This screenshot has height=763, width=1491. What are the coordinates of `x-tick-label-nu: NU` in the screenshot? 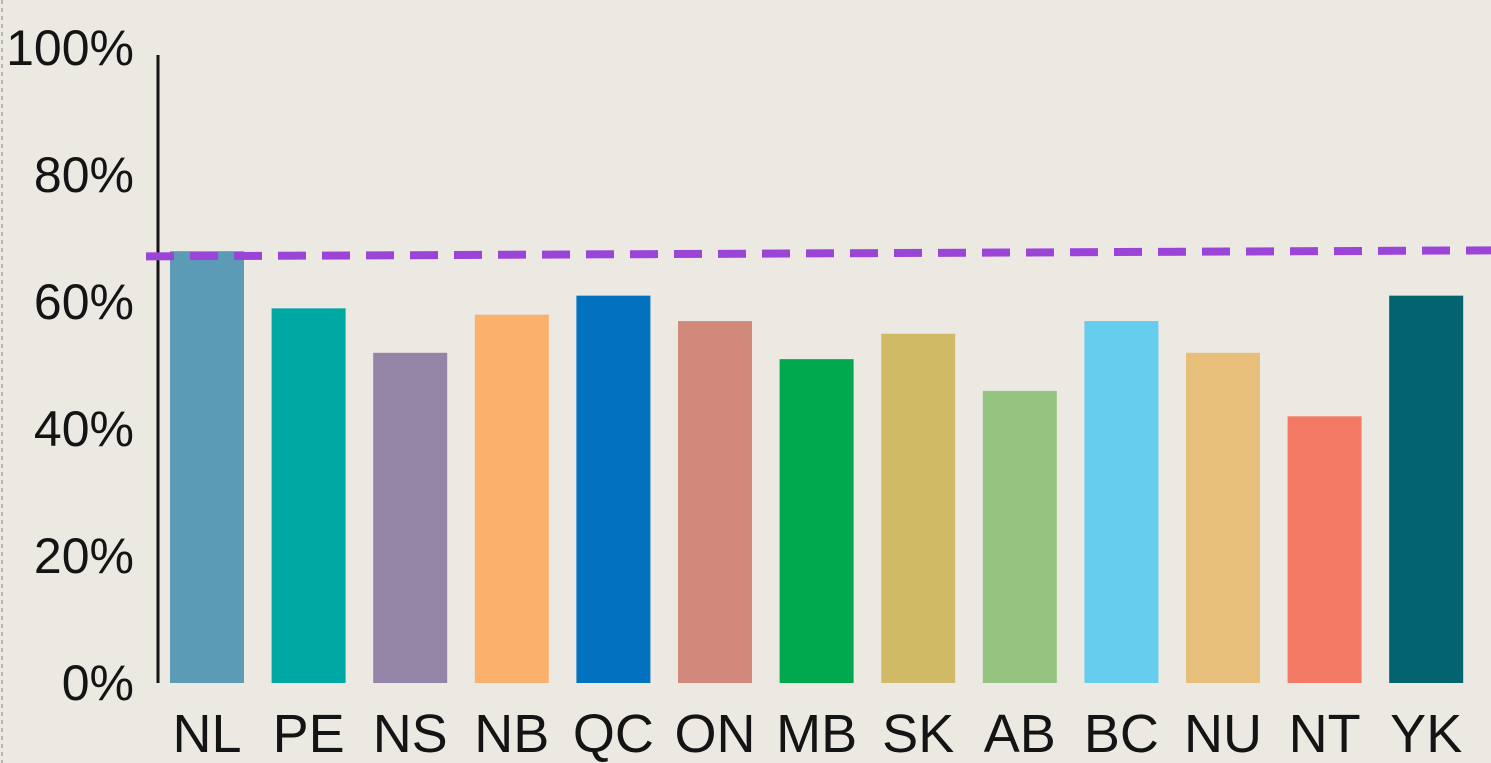 It's located at (1223, 733).